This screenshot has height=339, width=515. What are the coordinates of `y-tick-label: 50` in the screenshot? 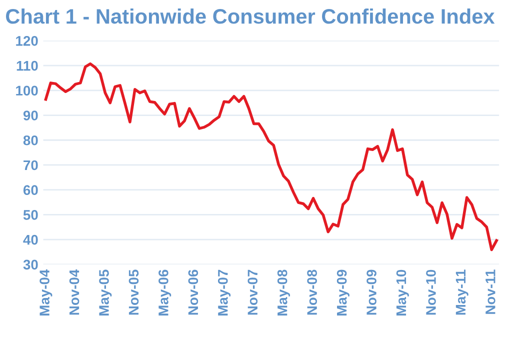 It's located at (30, 215).